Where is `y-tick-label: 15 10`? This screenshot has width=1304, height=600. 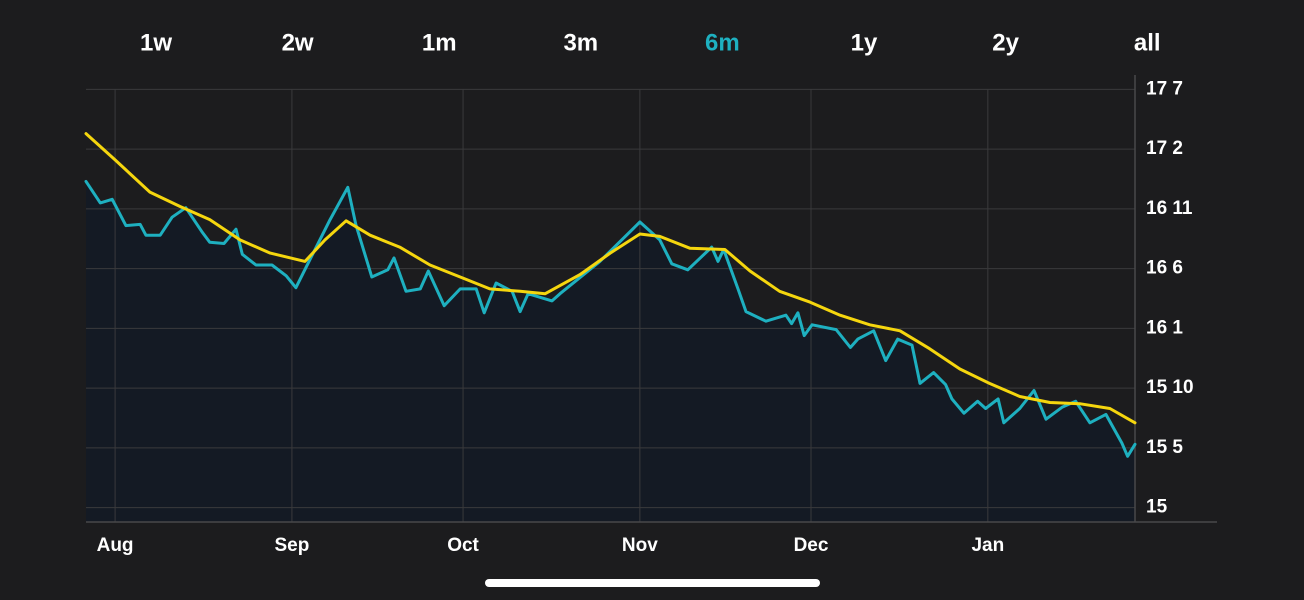
y-tick-label: 15 10 is located at coordinates (1170, 387).